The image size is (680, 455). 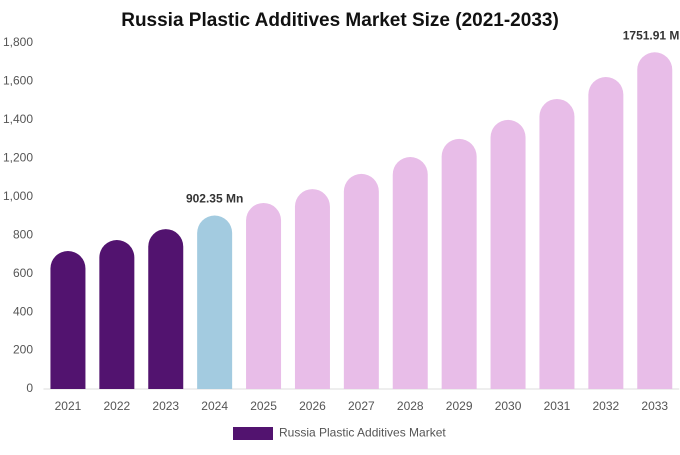 I want to click on x-tick-label: 2030, so click(x=508, y=406).